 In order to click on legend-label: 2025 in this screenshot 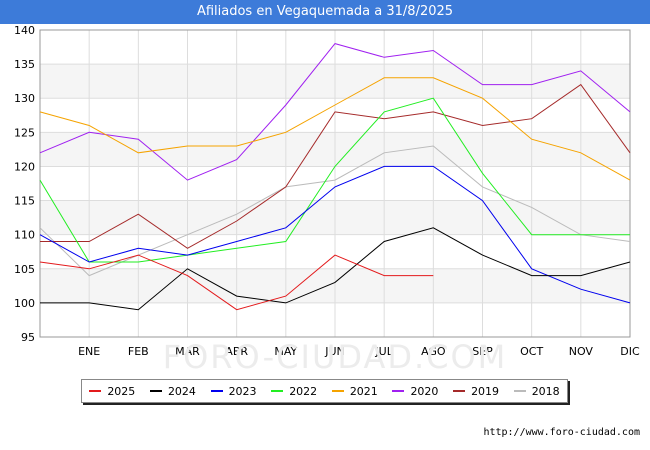, I will do `click(121, 391)`.